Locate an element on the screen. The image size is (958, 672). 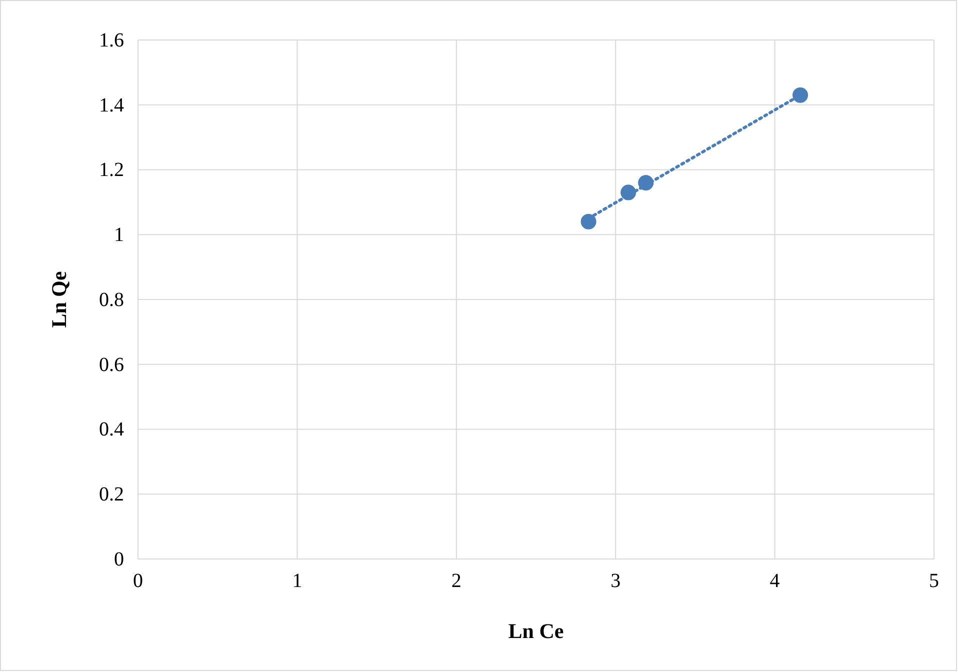
x-tick-label: 2 is located at coordinates (456, 581).